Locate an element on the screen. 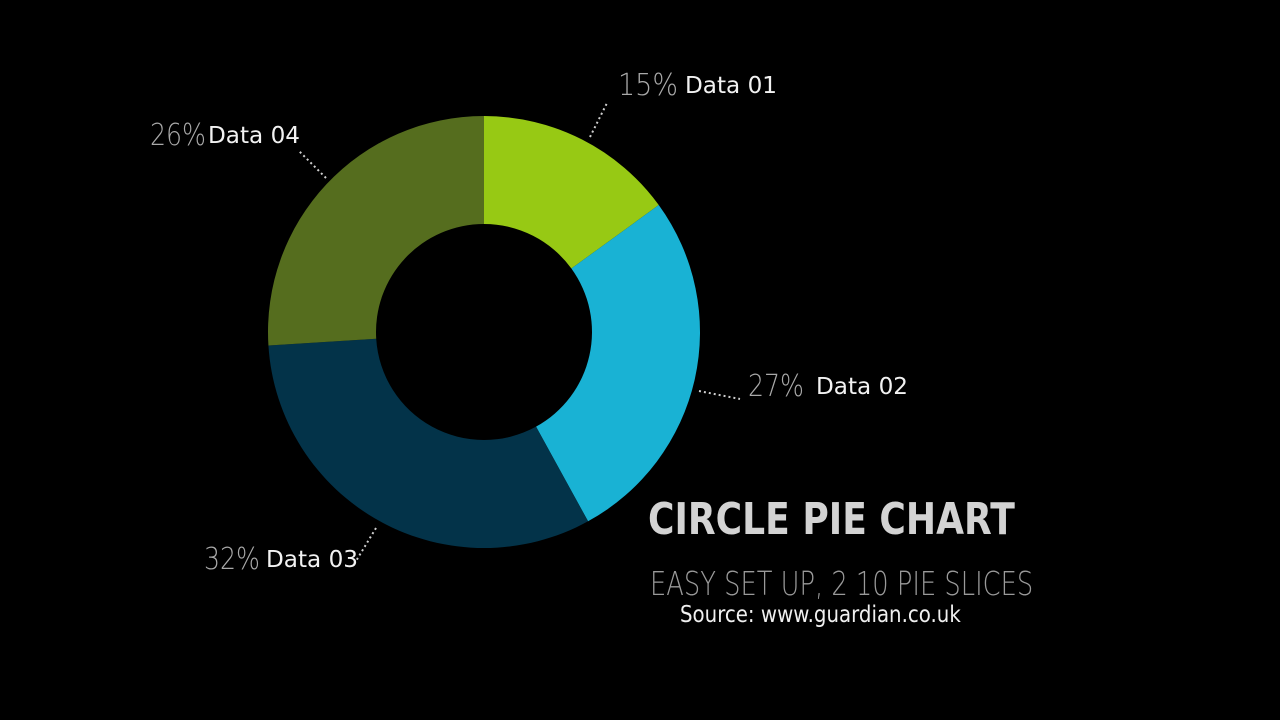  slice-category-label: Data 04 is located at coordinates (254, 136).